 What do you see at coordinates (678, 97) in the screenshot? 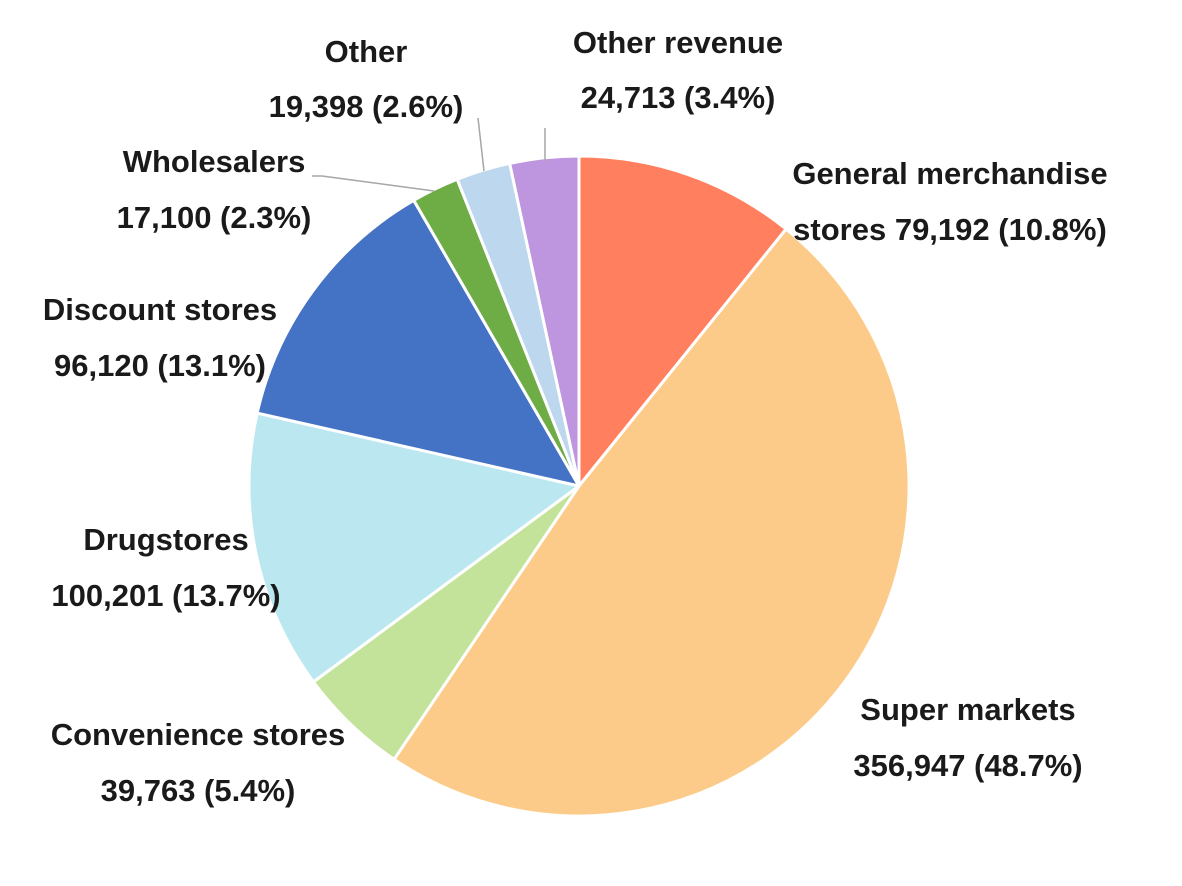
I see `data-label-line: 24,713 (3.4%)` at bounding box center [678, 97].